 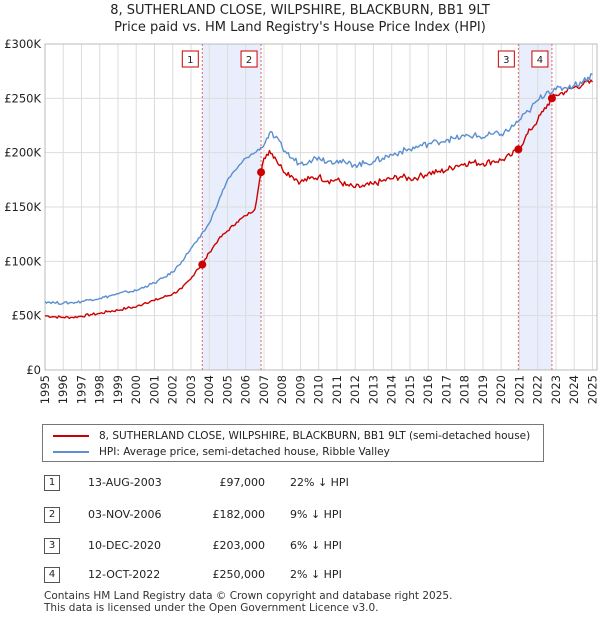 I want to click on sale-number-badge: 3, so click(x=52, y=546).